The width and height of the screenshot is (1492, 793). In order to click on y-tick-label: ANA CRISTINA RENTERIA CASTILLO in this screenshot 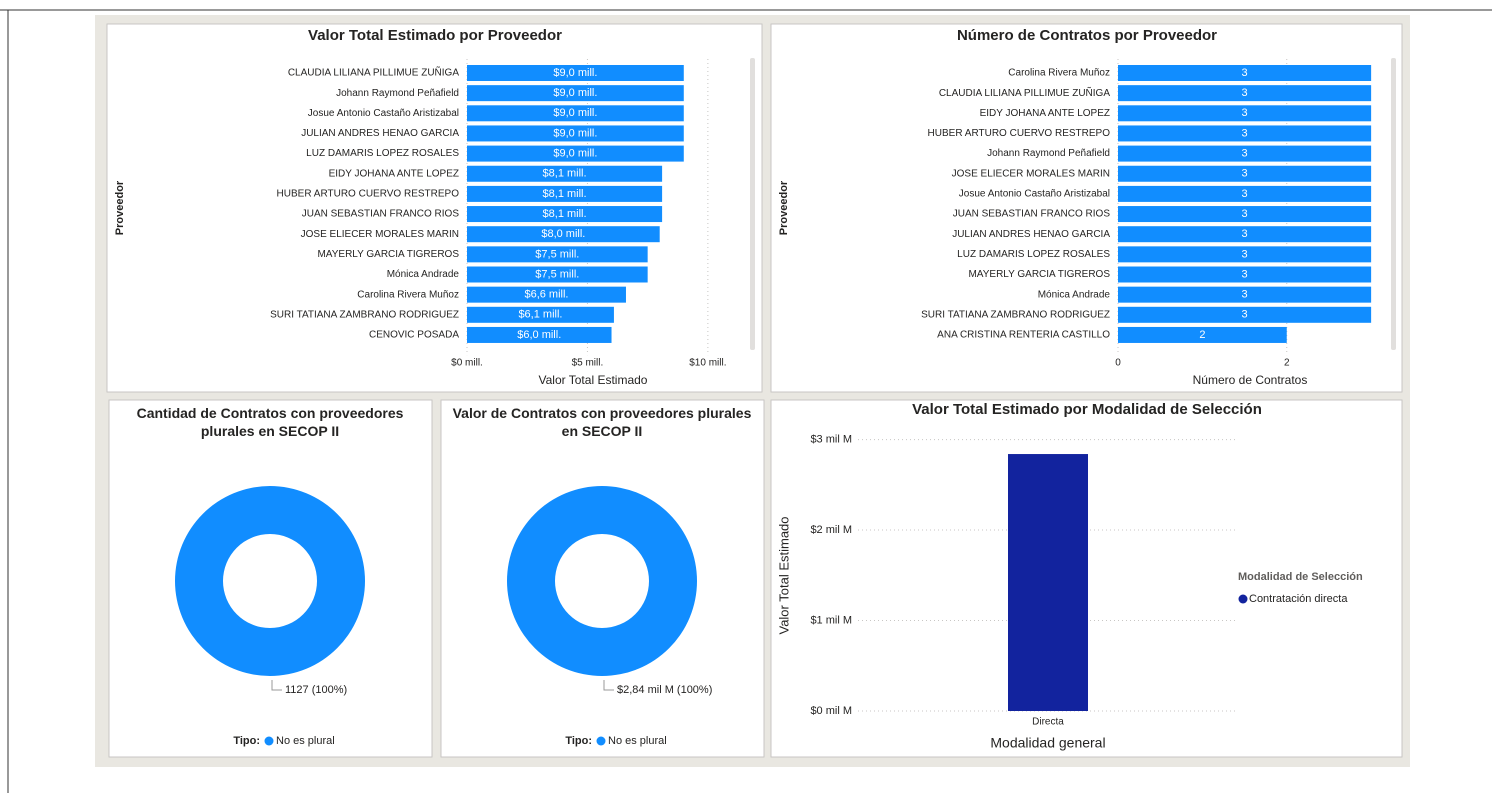, I will do `click(1023, 335)`.